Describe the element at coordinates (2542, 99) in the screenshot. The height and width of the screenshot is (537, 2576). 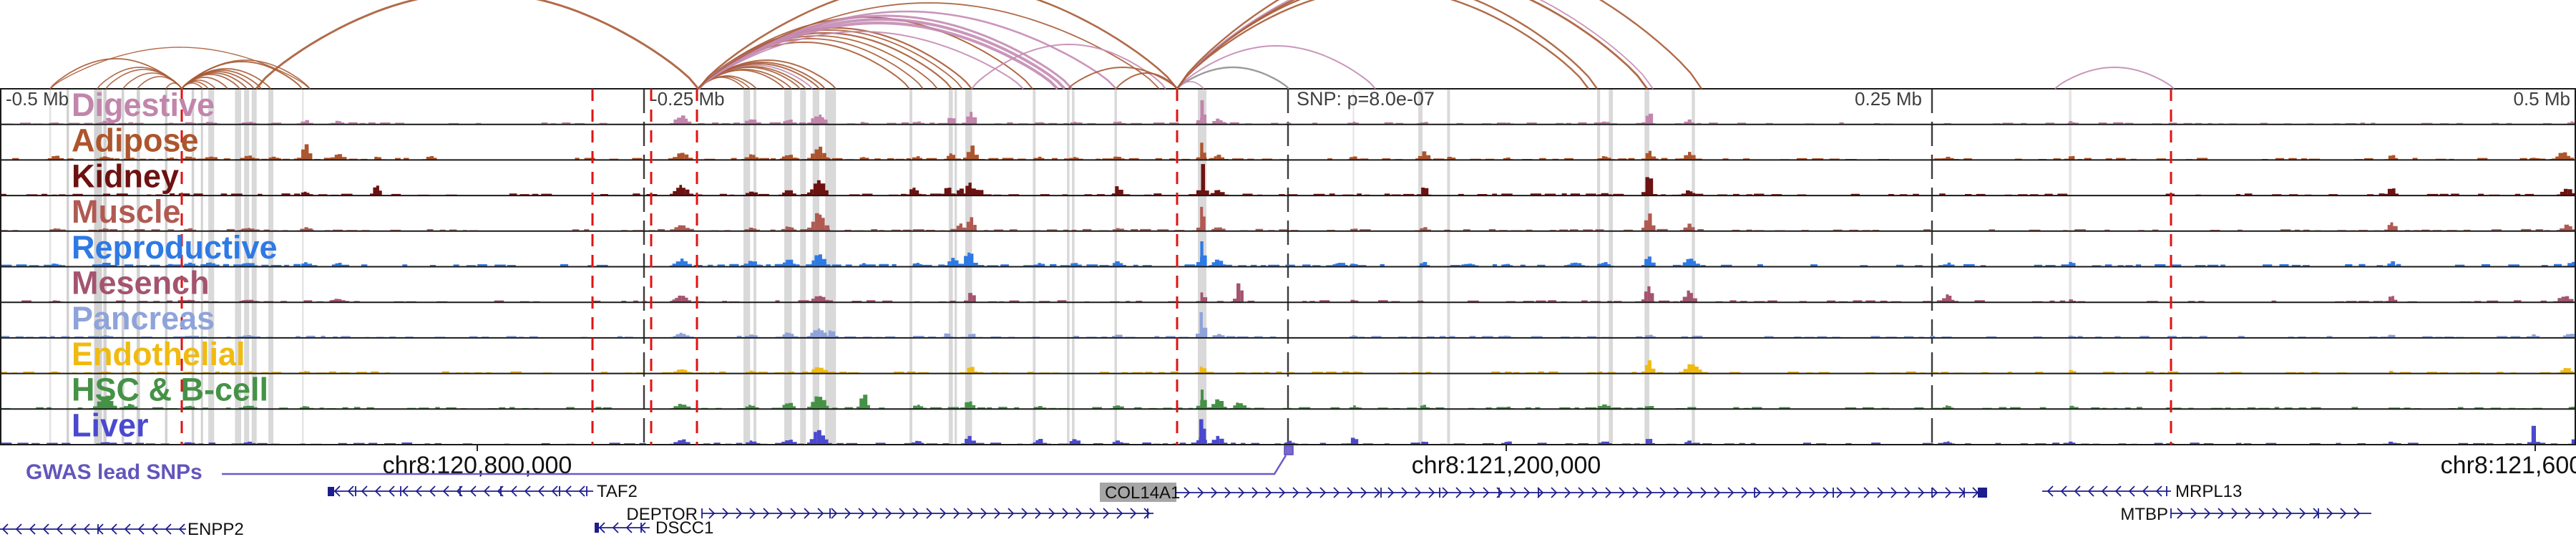
I see `svg-text: 0.5 Mb` at that location.